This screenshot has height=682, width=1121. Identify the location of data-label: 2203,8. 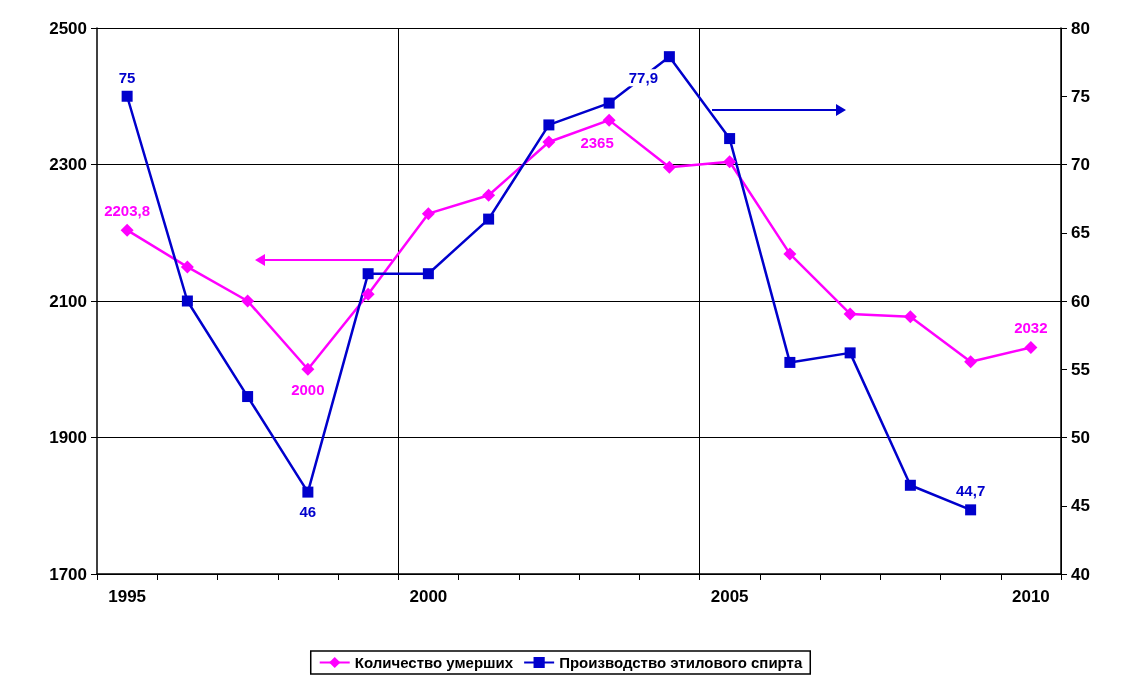
(127, 210).